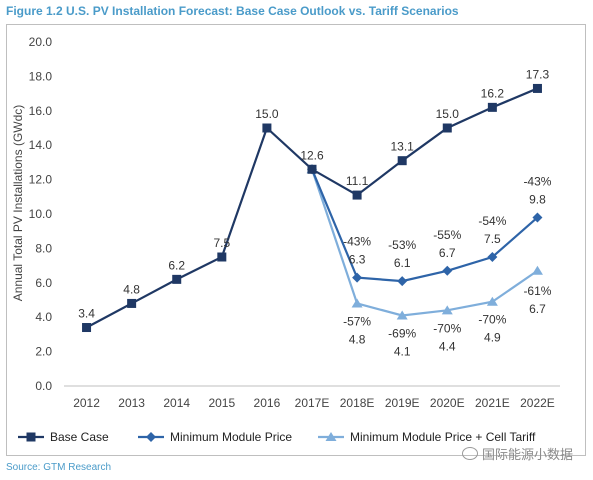  I want to click on legend-item: Minimum Module Price, so click(215, 437).